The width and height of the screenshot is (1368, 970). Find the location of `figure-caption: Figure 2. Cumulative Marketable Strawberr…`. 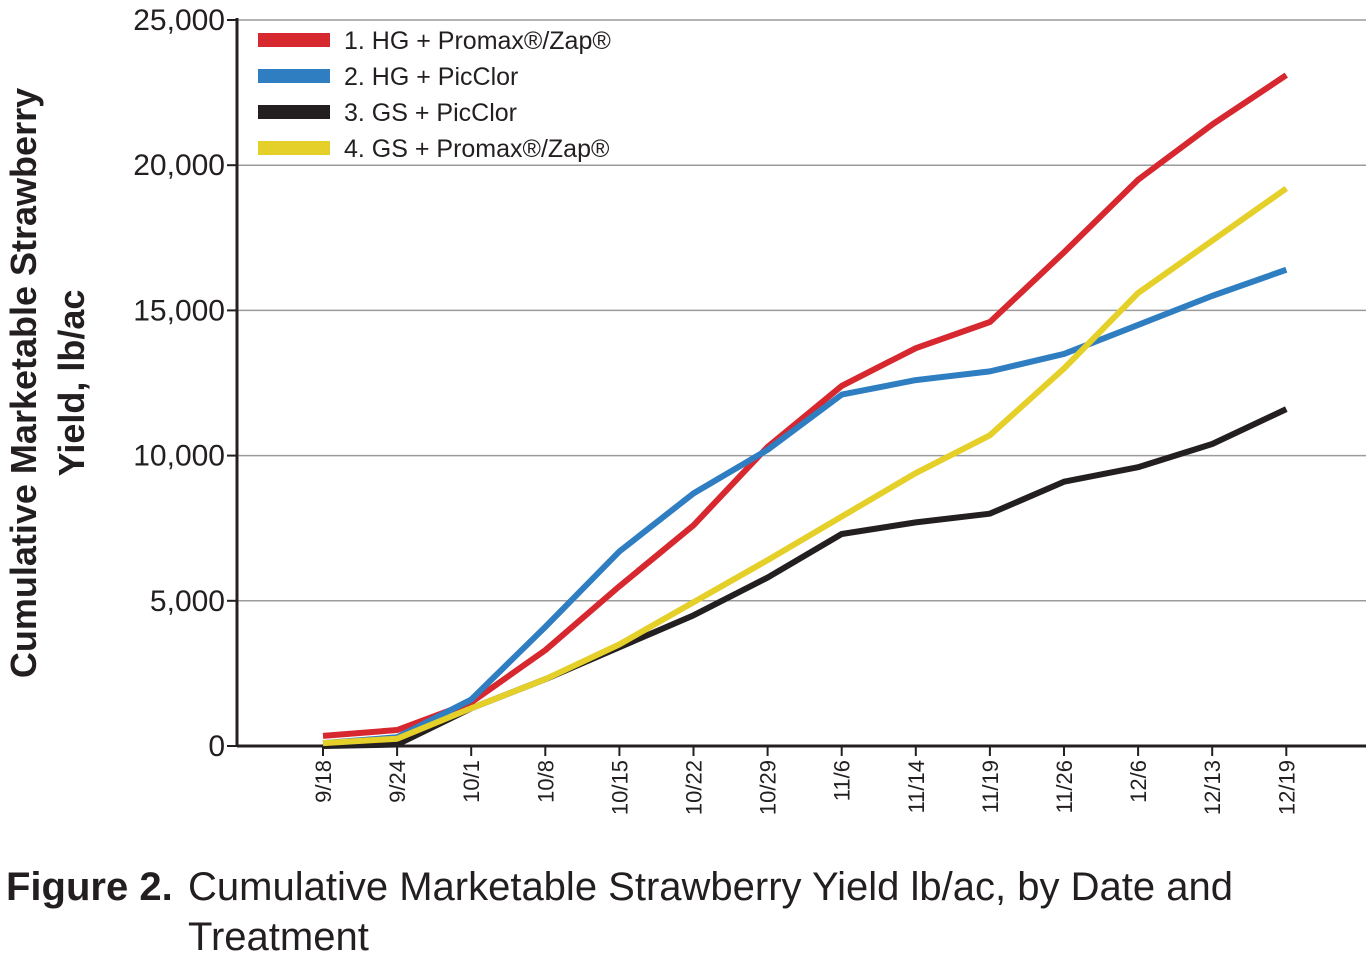

figure-caption: Figure 2. Cumulative Marketable Strawberr… is located at coordinates (656, 912).